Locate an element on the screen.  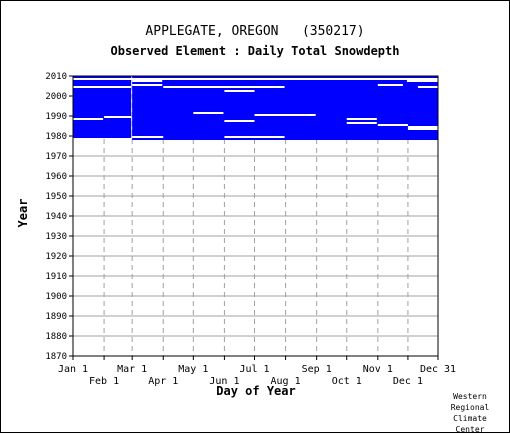
chart-title: APPLEGATE, OREGON (350217) is located at coordinates (255, 31).